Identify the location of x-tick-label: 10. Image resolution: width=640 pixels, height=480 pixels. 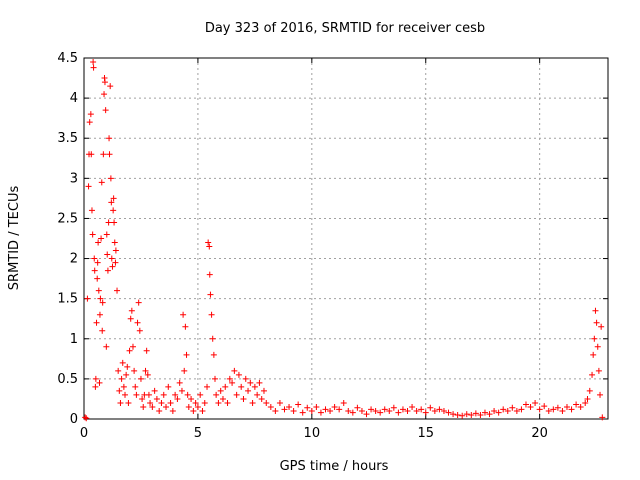
(312, 433).